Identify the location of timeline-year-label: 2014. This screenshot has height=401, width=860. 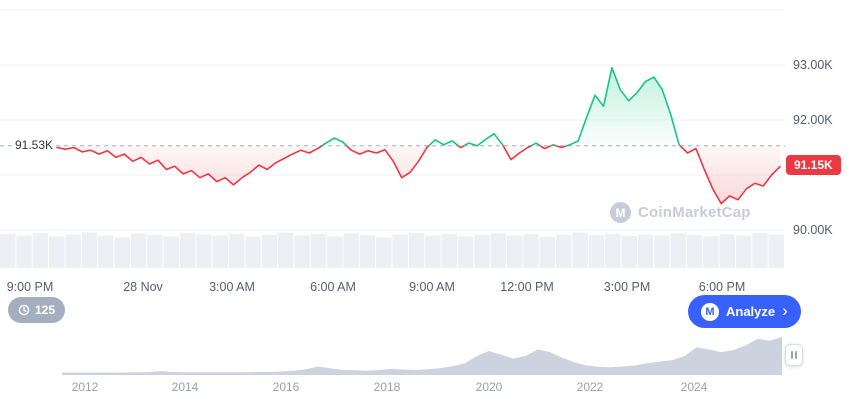
(185, 387).